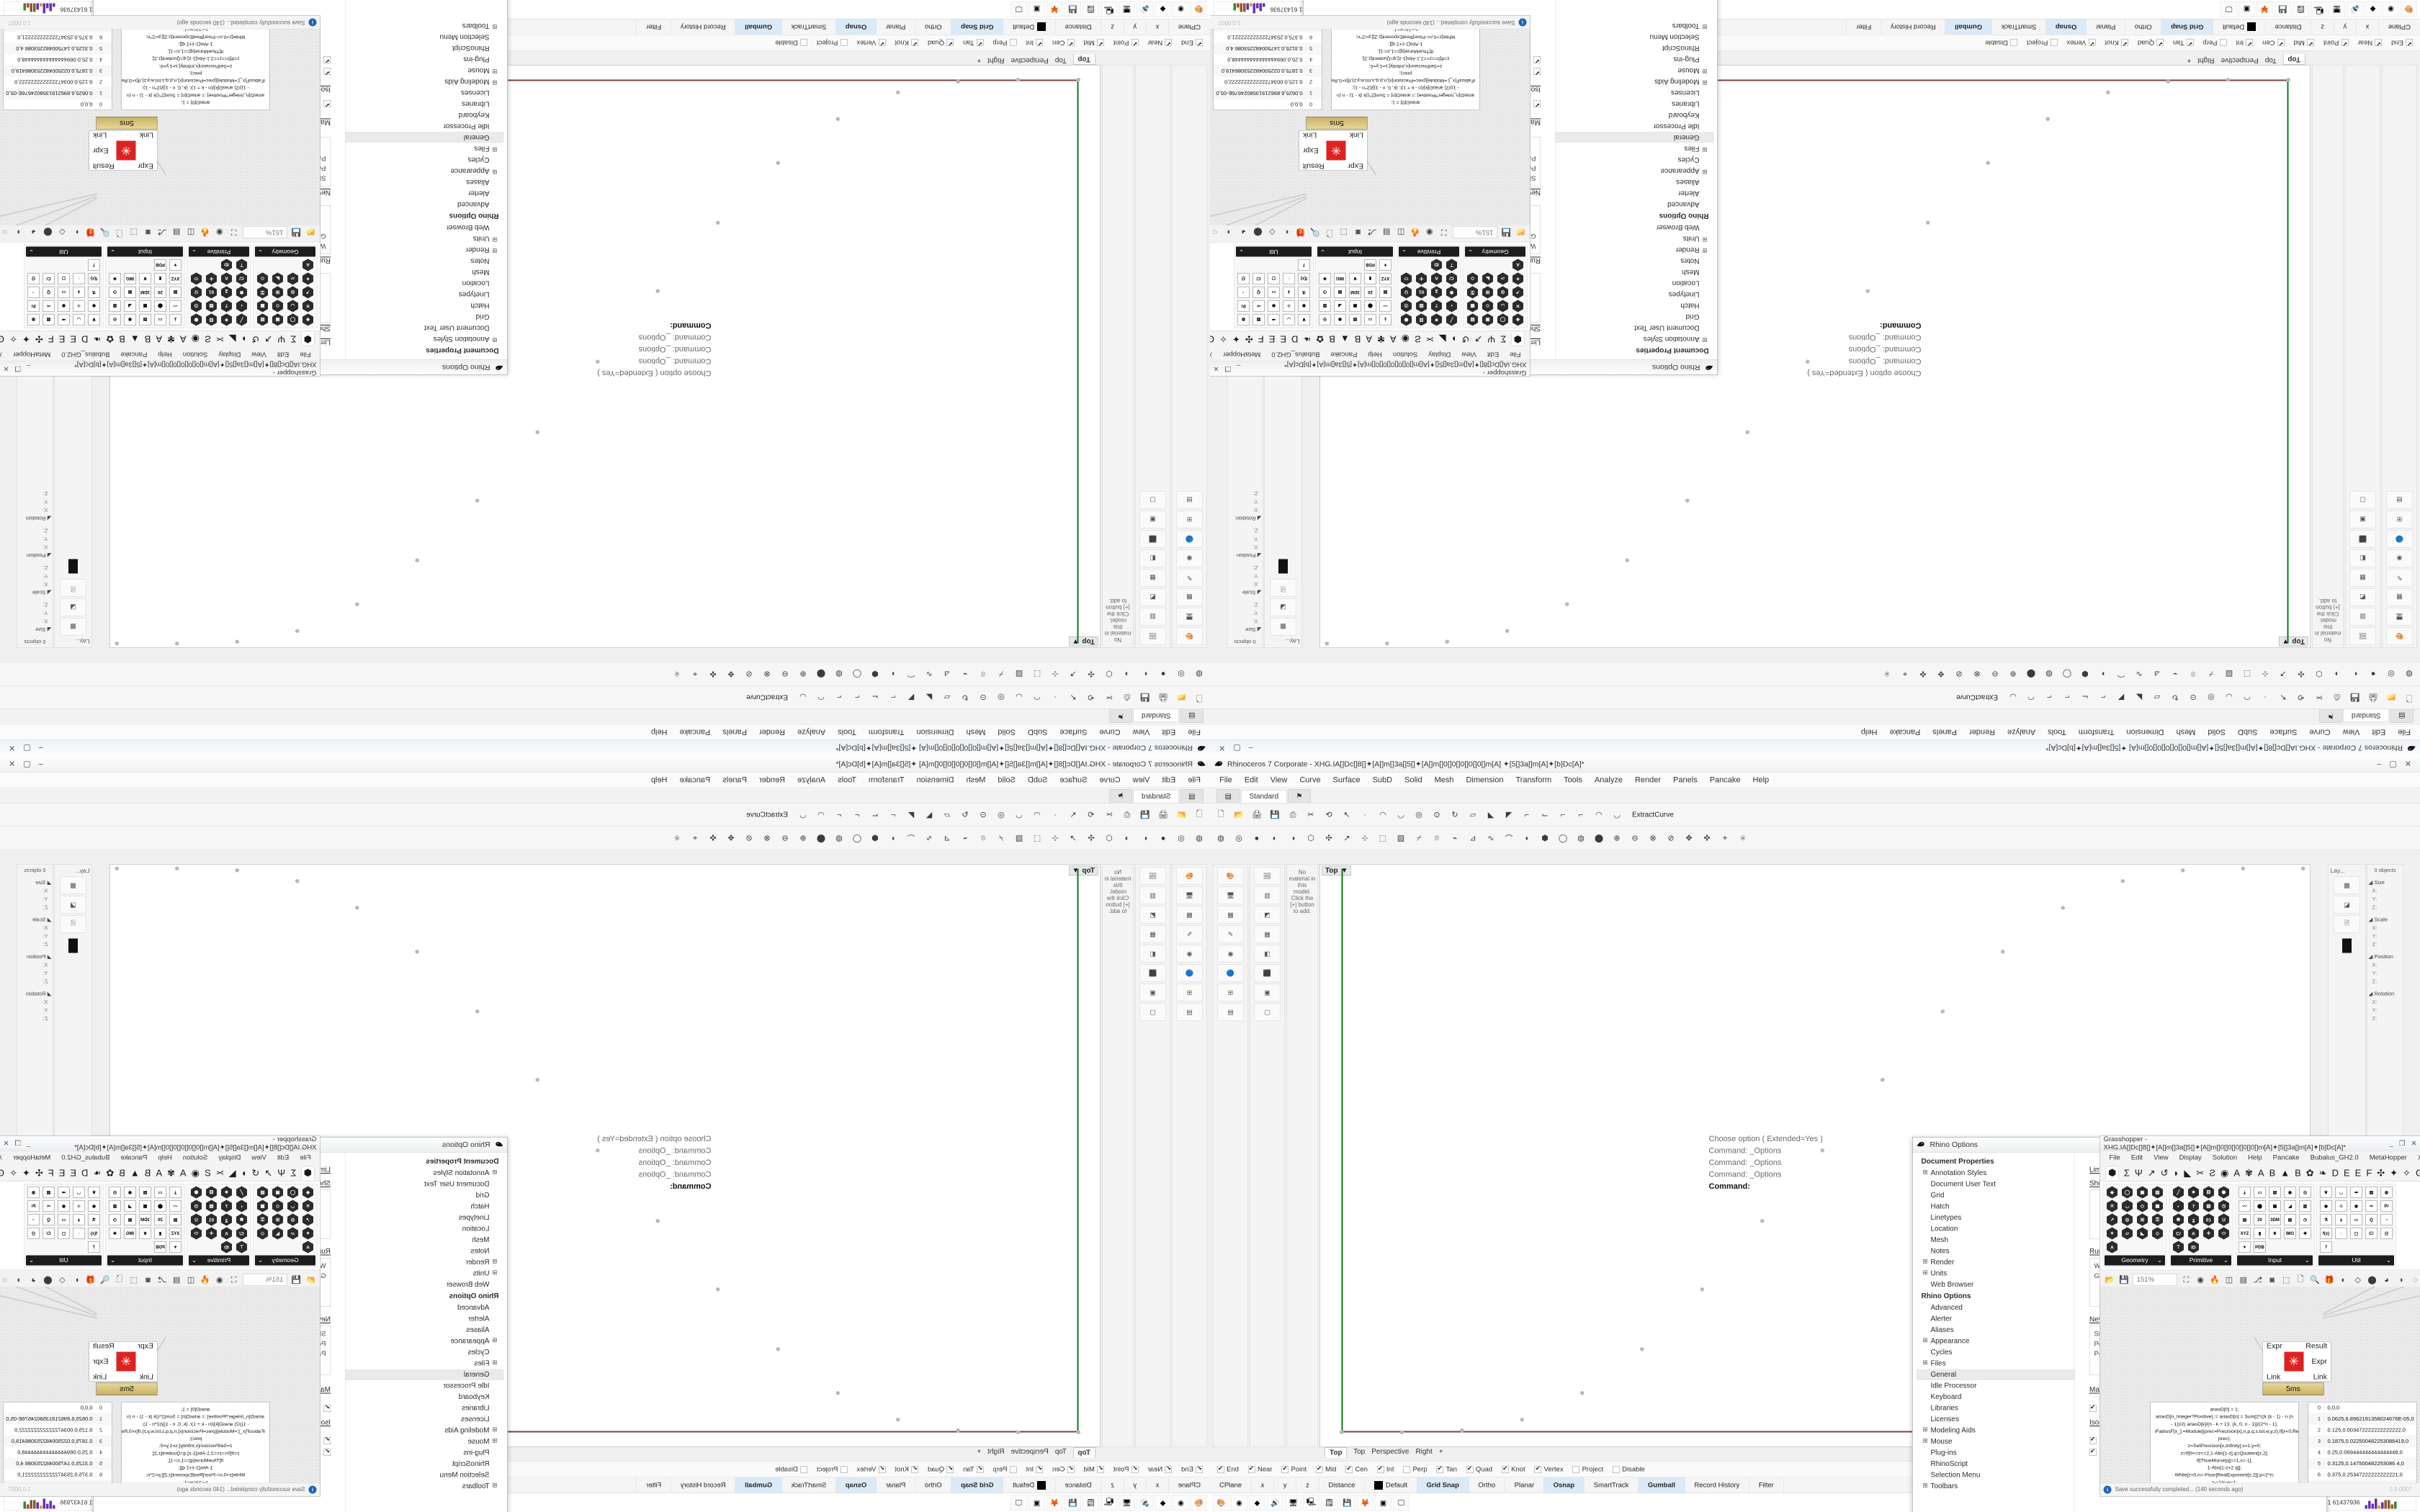  I want to click on toolbar2-icon-23: ⊖, so click(1995, 674).